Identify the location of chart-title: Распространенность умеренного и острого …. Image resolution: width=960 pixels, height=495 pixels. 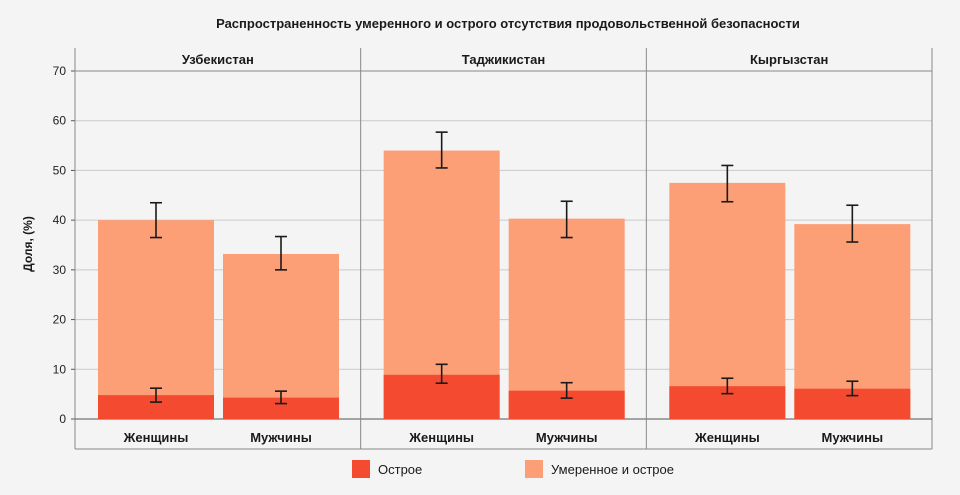
(508, 23).